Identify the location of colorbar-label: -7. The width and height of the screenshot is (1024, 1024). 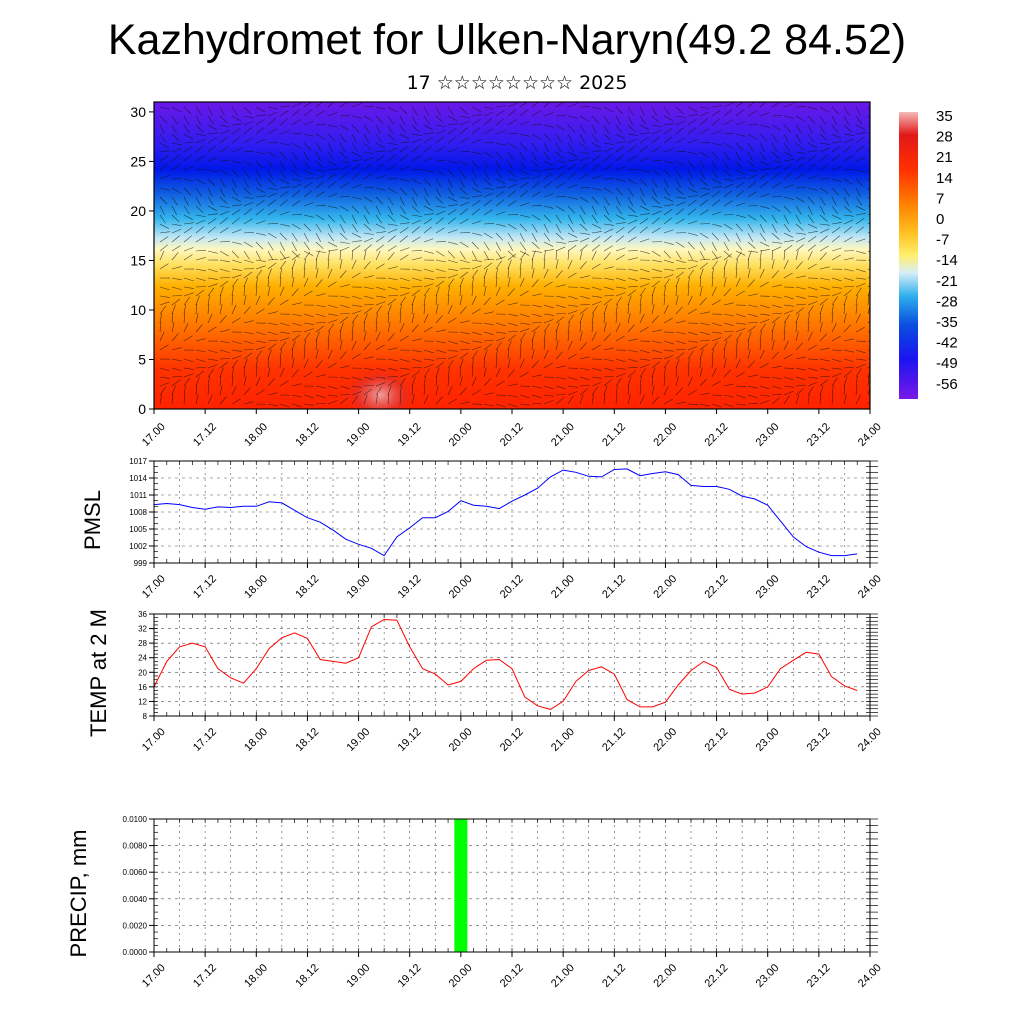
(942, 240).